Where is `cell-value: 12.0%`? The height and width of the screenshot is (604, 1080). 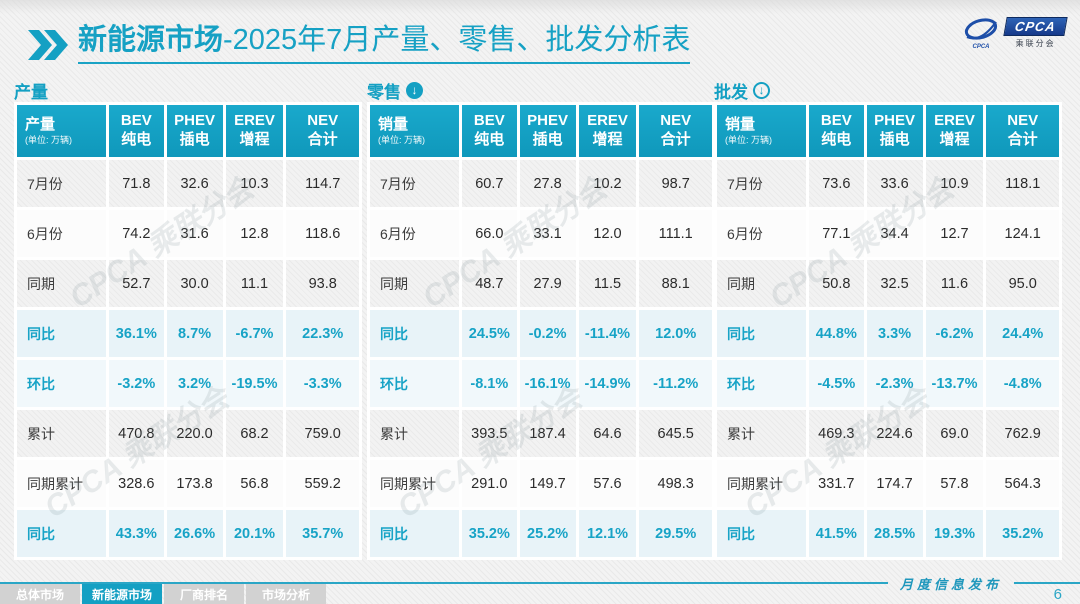 cell-value: 12.0% is located at coordinates (675, 333).